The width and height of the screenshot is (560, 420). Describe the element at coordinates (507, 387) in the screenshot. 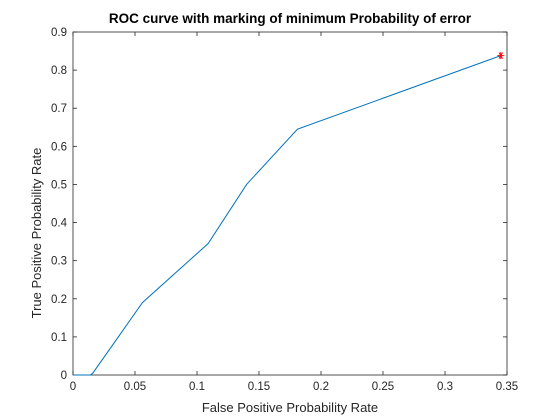

I see `x-tick-label: 0.35` at that location.